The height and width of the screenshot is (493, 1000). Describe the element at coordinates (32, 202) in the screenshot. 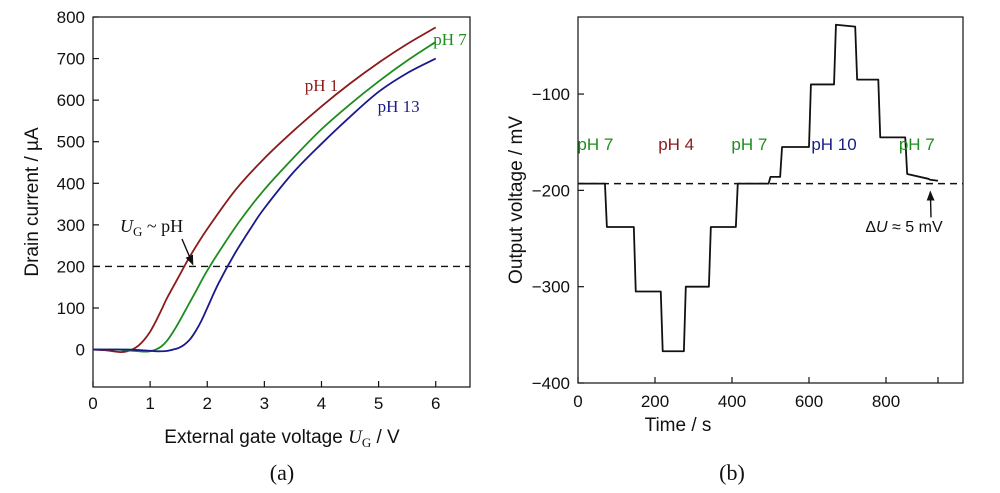

I see `y-axis-label-a: Drain current / µA` at that location.